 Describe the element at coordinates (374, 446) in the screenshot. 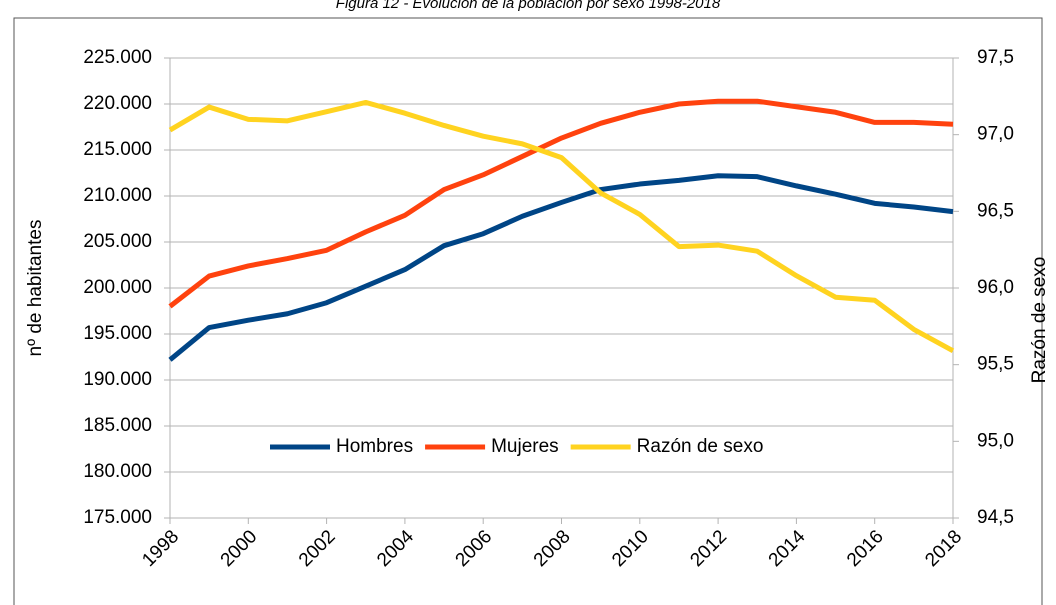

I see `legend-label: Hombres` at that location.